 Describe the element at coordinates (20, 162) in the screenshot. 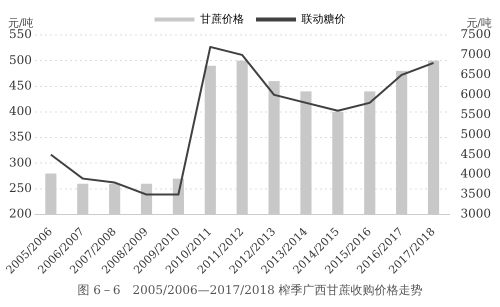

I see `y-tick-label: 300` at that location.